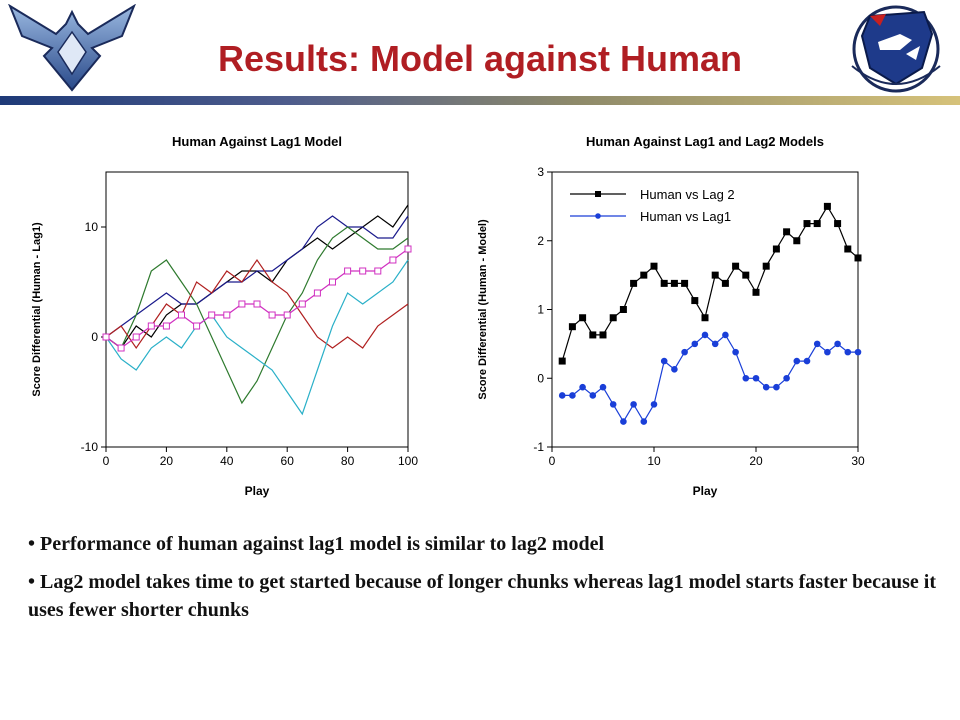  I want to click on x-axis-label: Play, so click(257, 491).